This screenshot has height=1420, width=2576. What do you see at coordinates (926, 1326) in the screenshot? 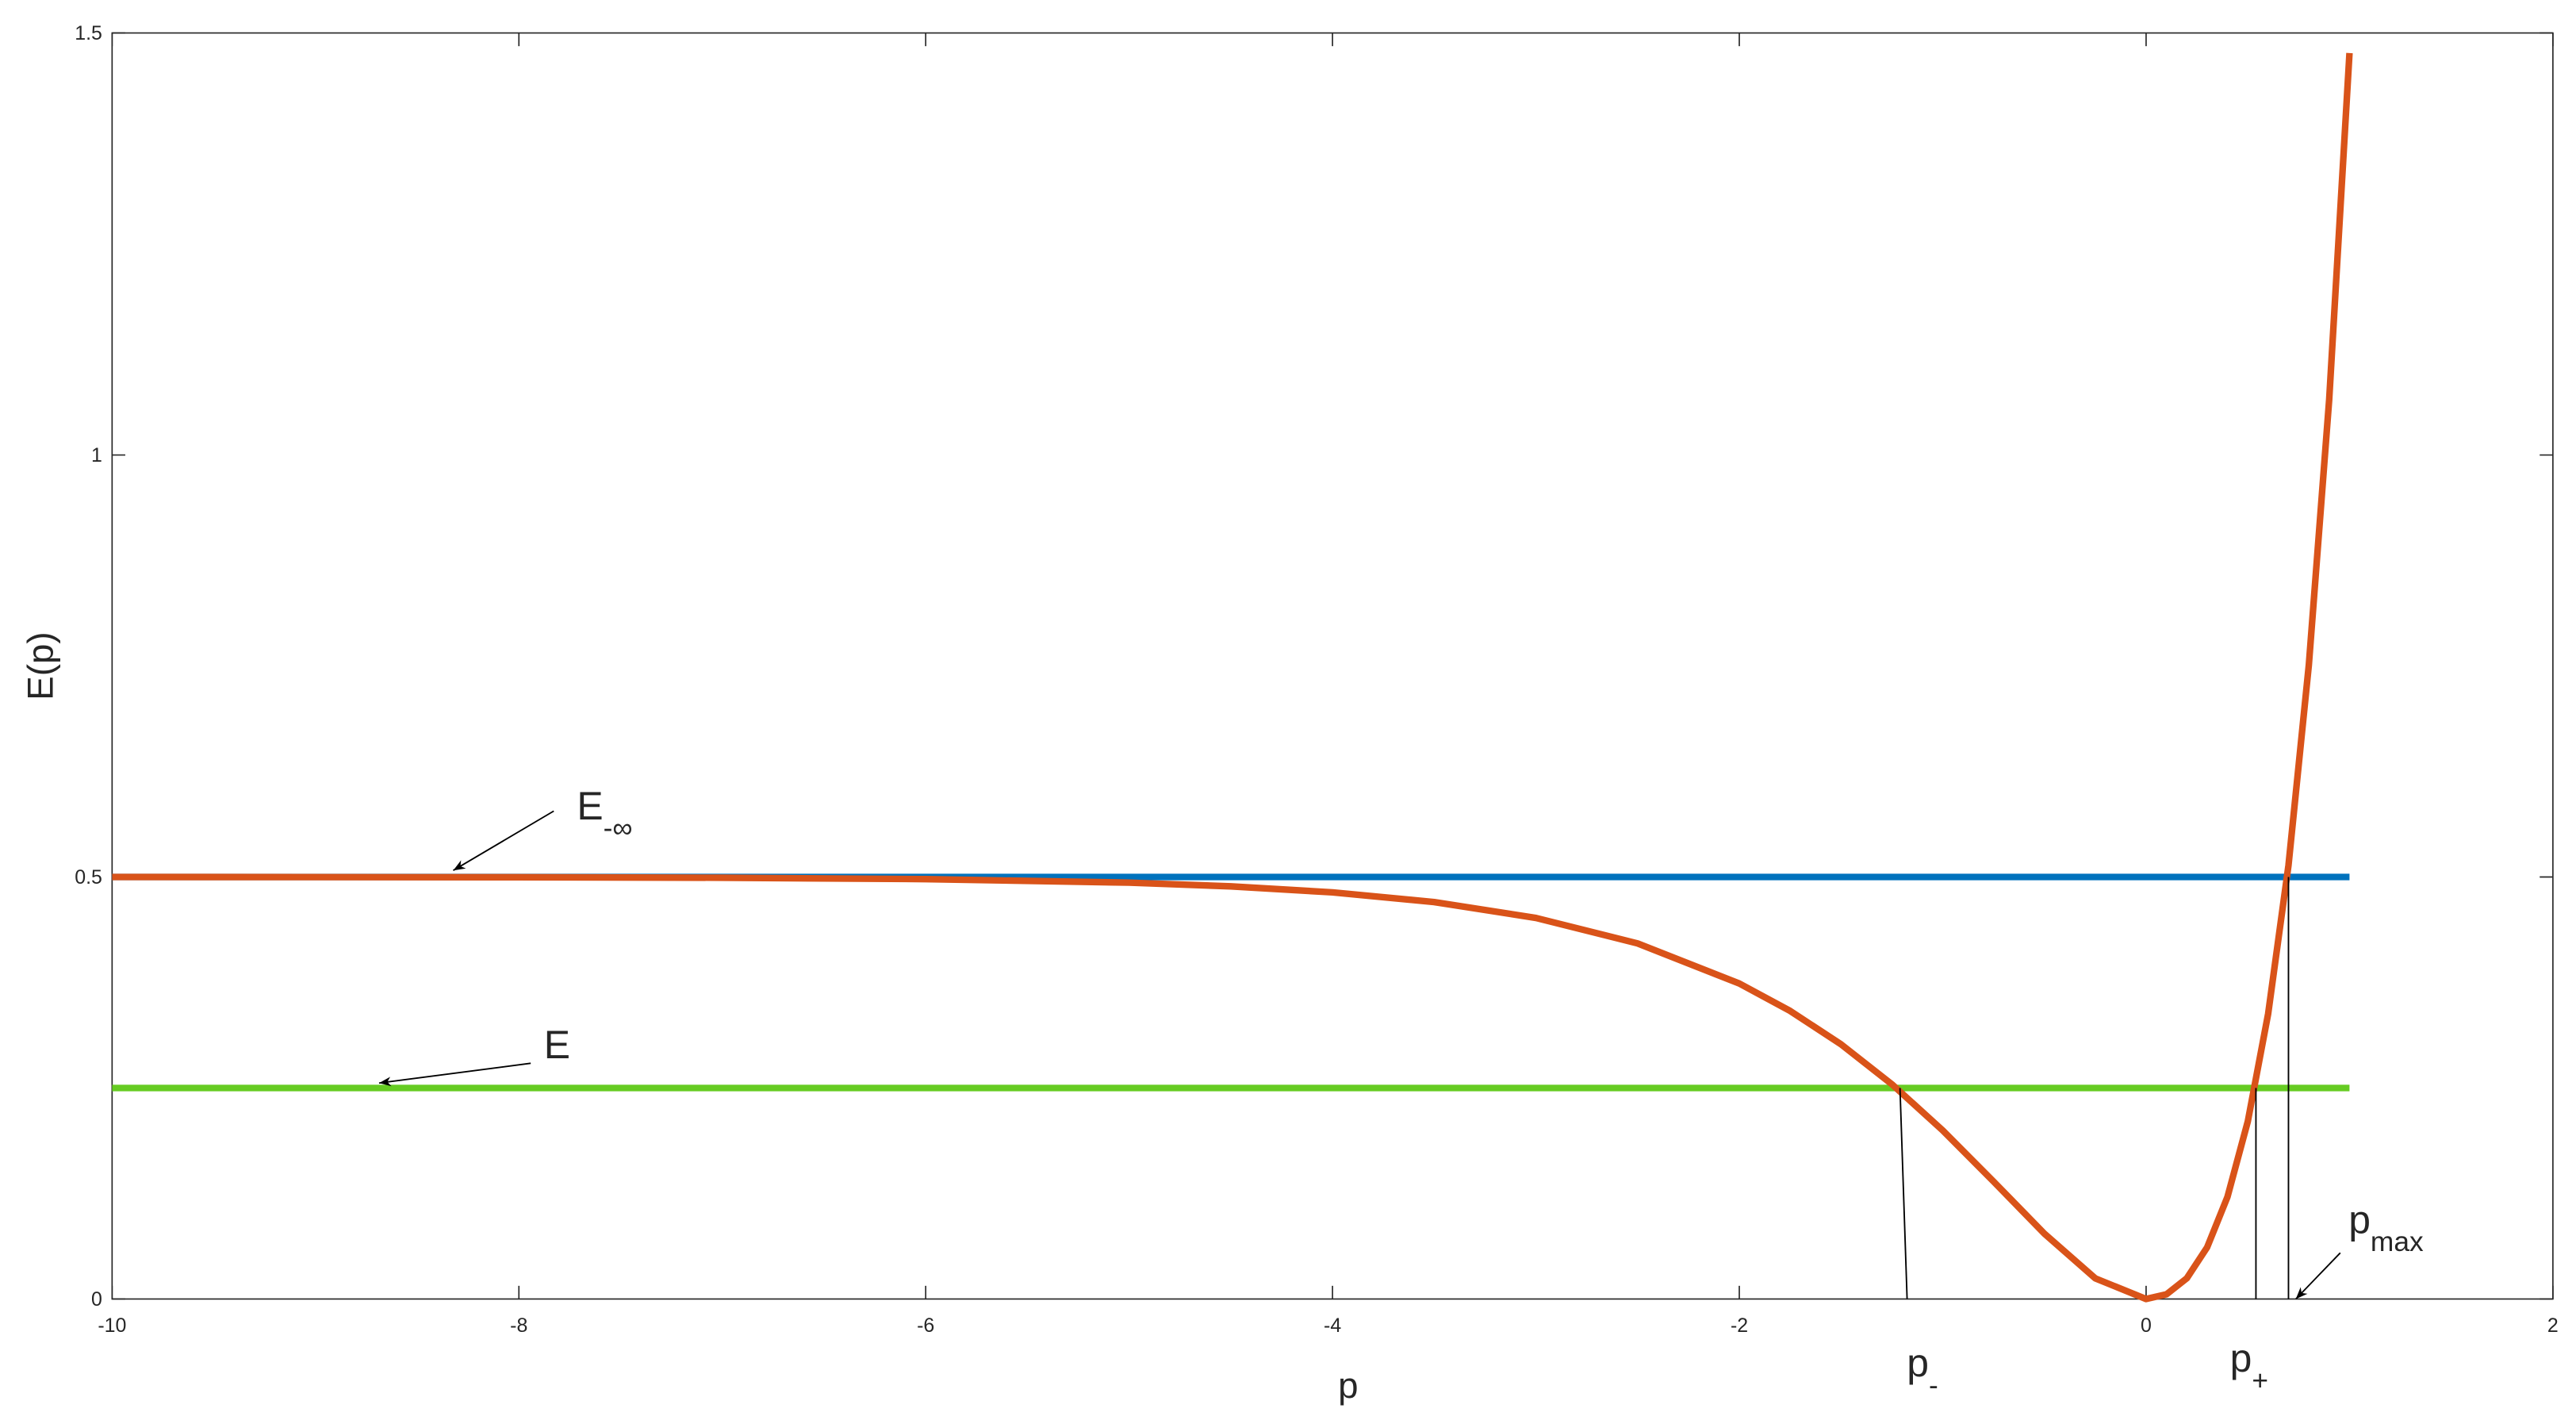
I see `x-tick-label: -6` at bounding box center [926, 1326].